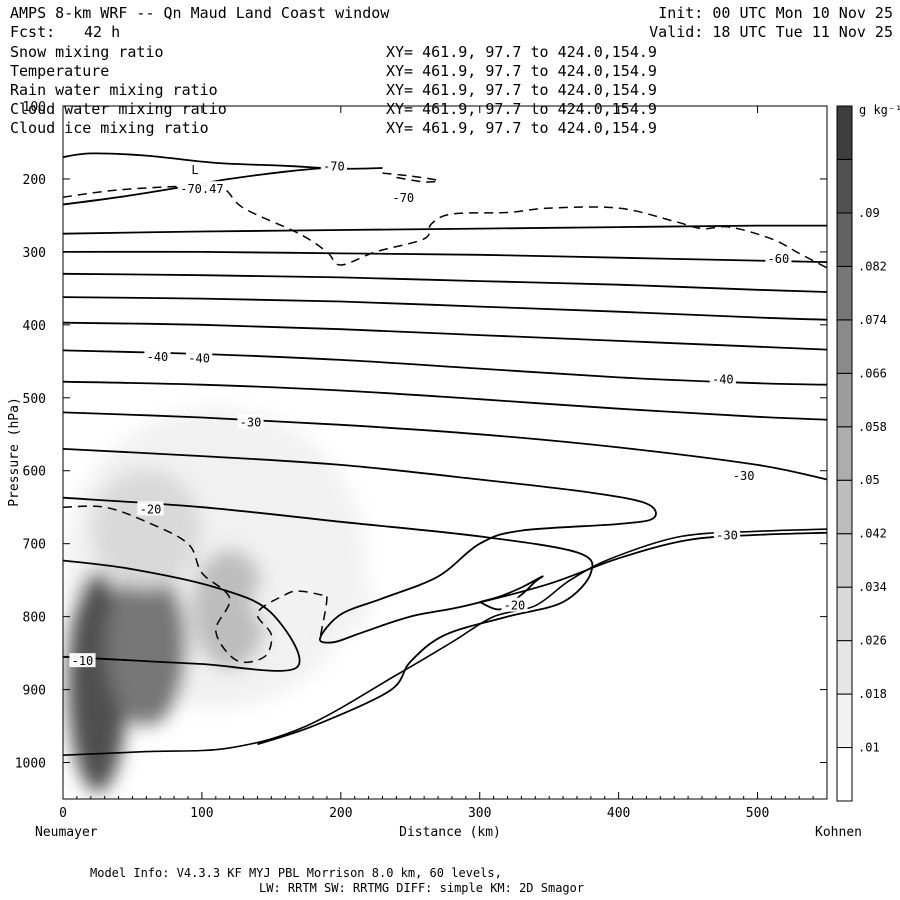 The width and height of the screenshot is (900, 900). I want to click on colorbar-label: .018, so click(872, 694).